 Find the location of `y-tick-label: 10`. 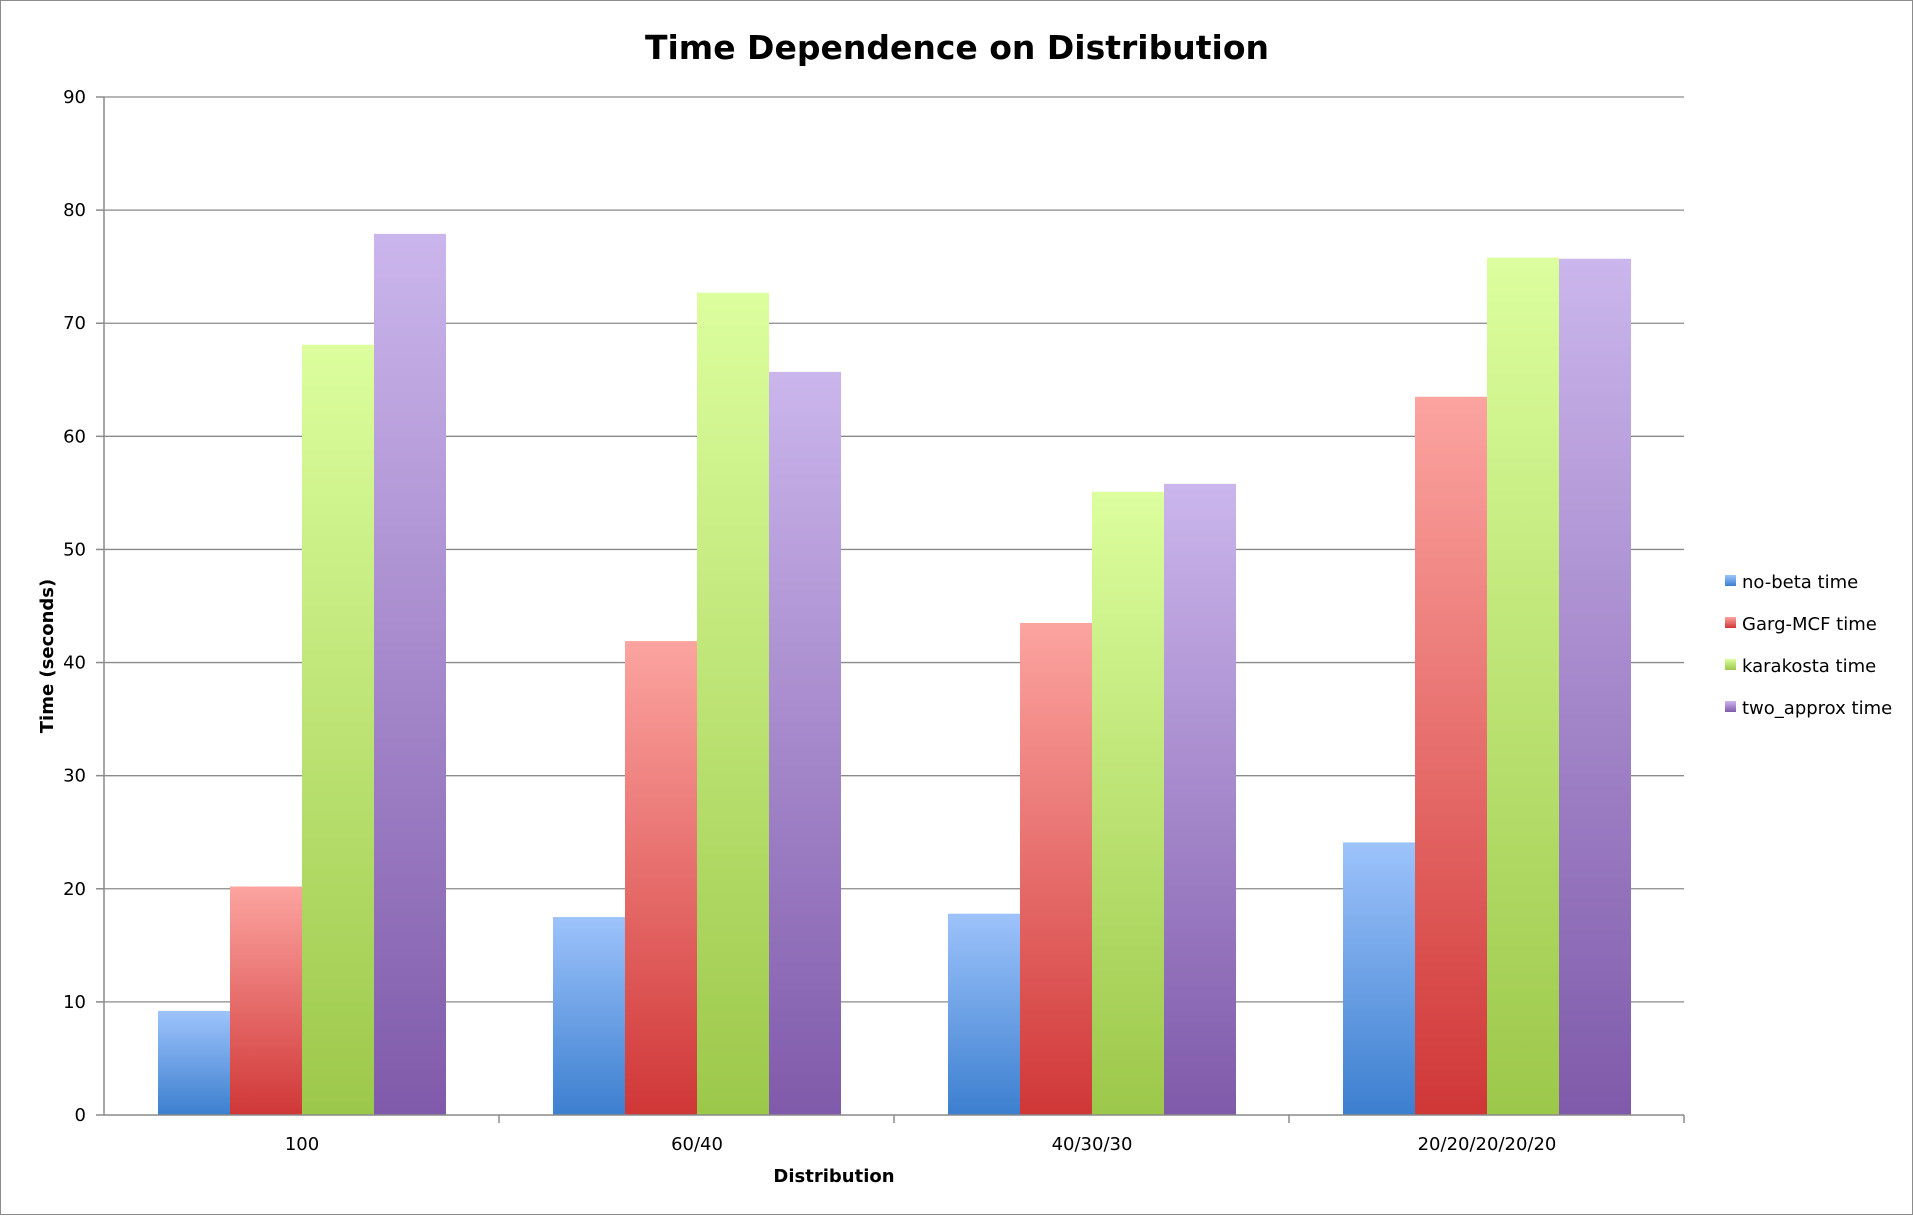

y-tick-label: 10 is located at coordinates (74, 1002).